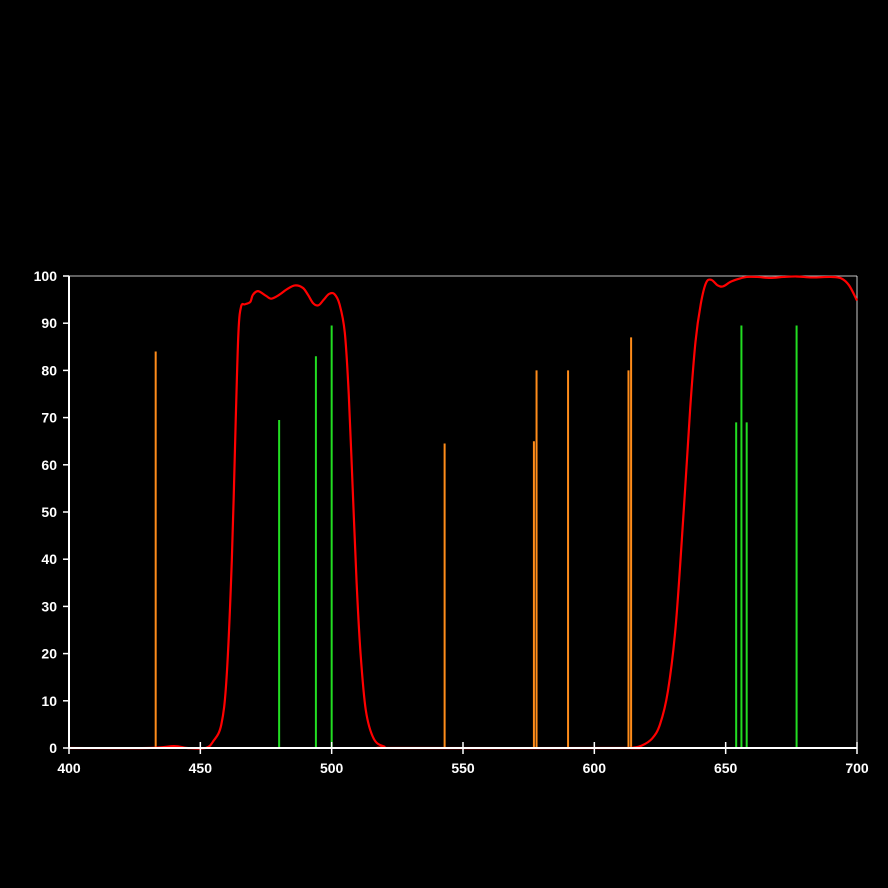 The height and width of the screenshot is (888, 888). I want to click on x-tick-label: 400, so click(69, 768).